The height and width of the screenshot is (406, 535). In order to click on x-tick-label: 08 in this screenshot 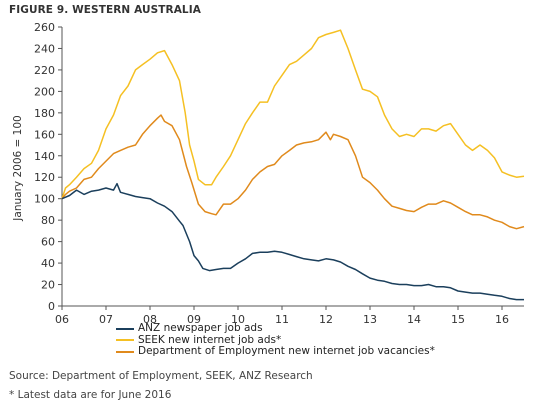, I will do `click(150, 319)`.